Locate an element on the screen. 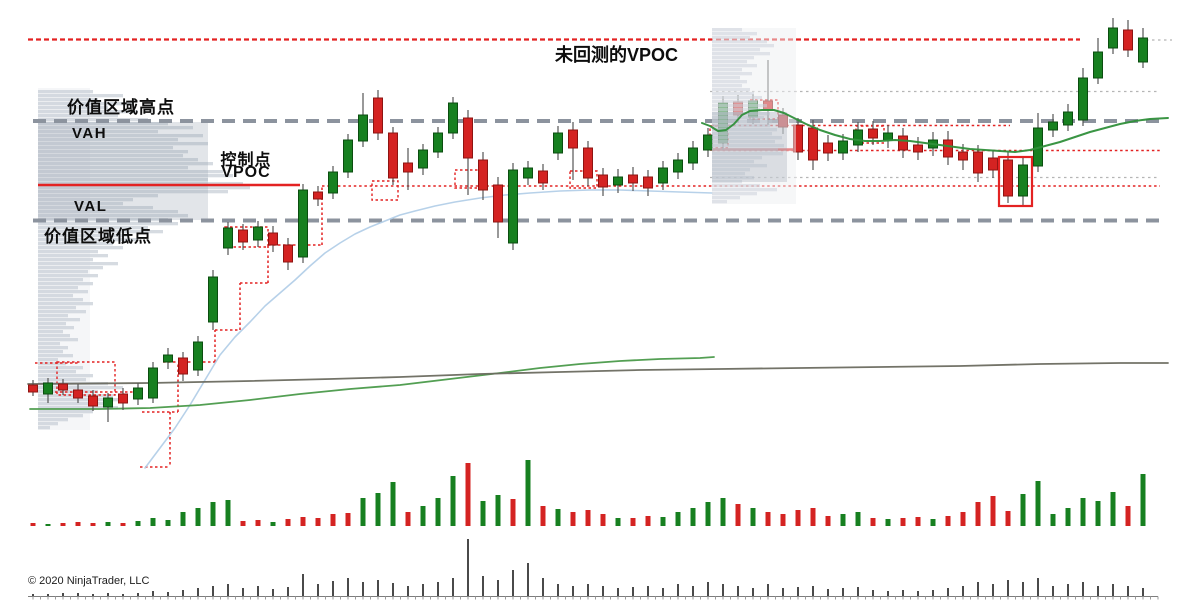  volume-pane is located at coordinates (588, 493).